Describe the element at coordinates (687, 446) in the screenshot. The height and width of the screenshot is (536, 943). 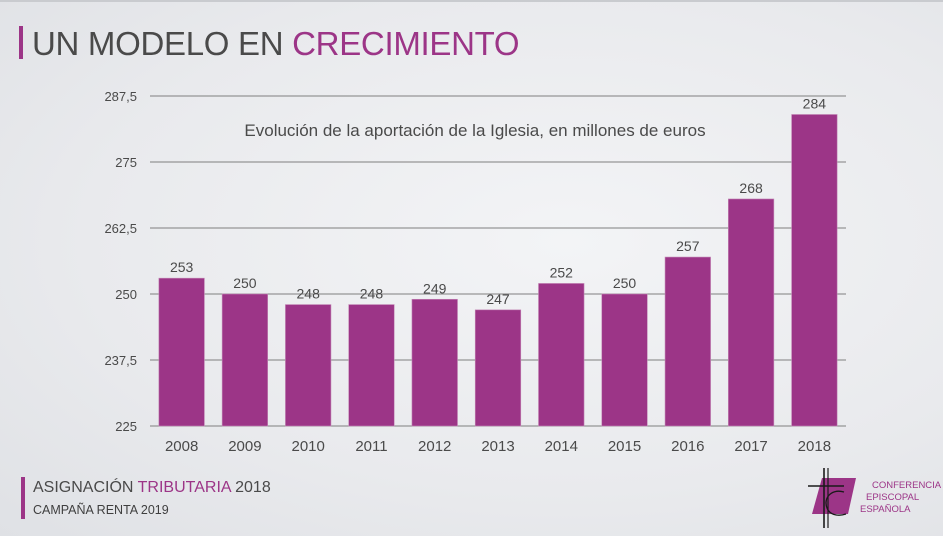
I see `x-tick-label: 2016` at that location.